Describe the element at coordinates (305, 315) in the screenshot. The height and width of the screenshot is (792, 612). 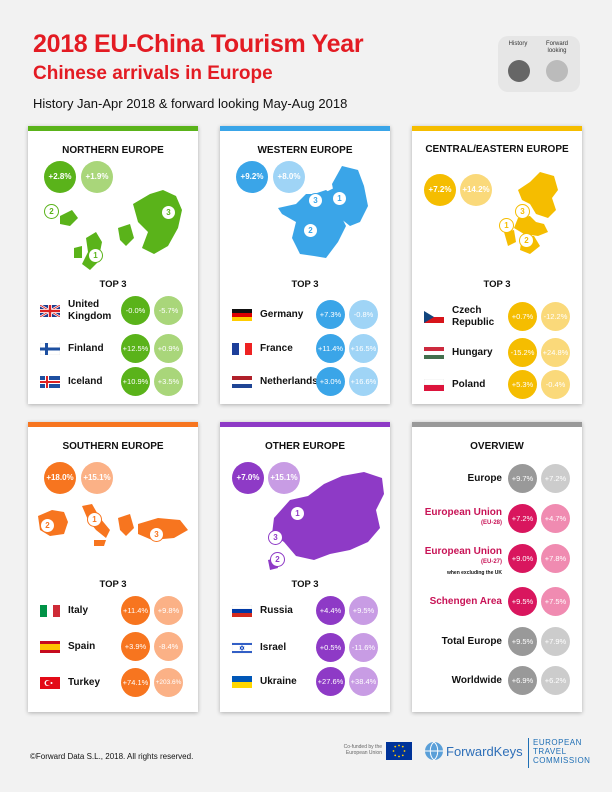
I see `top3-row: Germany +7.3% -0.8%` at that location.